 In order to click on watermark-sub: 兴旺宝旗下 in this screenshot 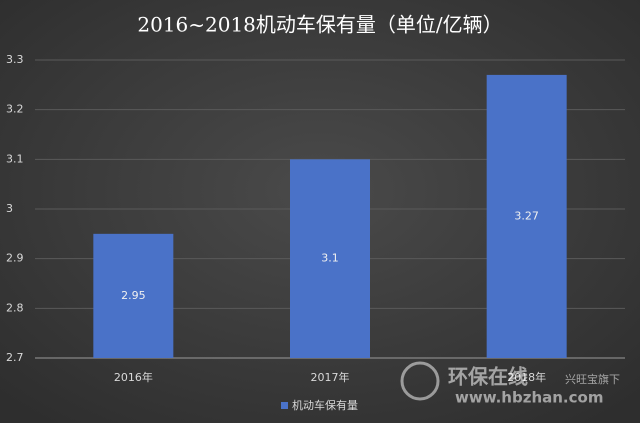, I will do `click(592, 379)`.